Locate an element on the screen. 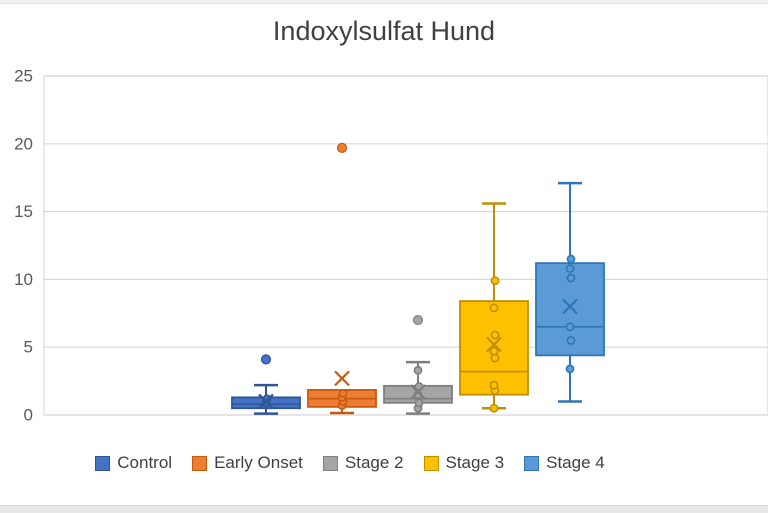  chart-legend: Control Early Onset Stage 2 Stage 3 Stage 4 is located at coordinates (350, 463).